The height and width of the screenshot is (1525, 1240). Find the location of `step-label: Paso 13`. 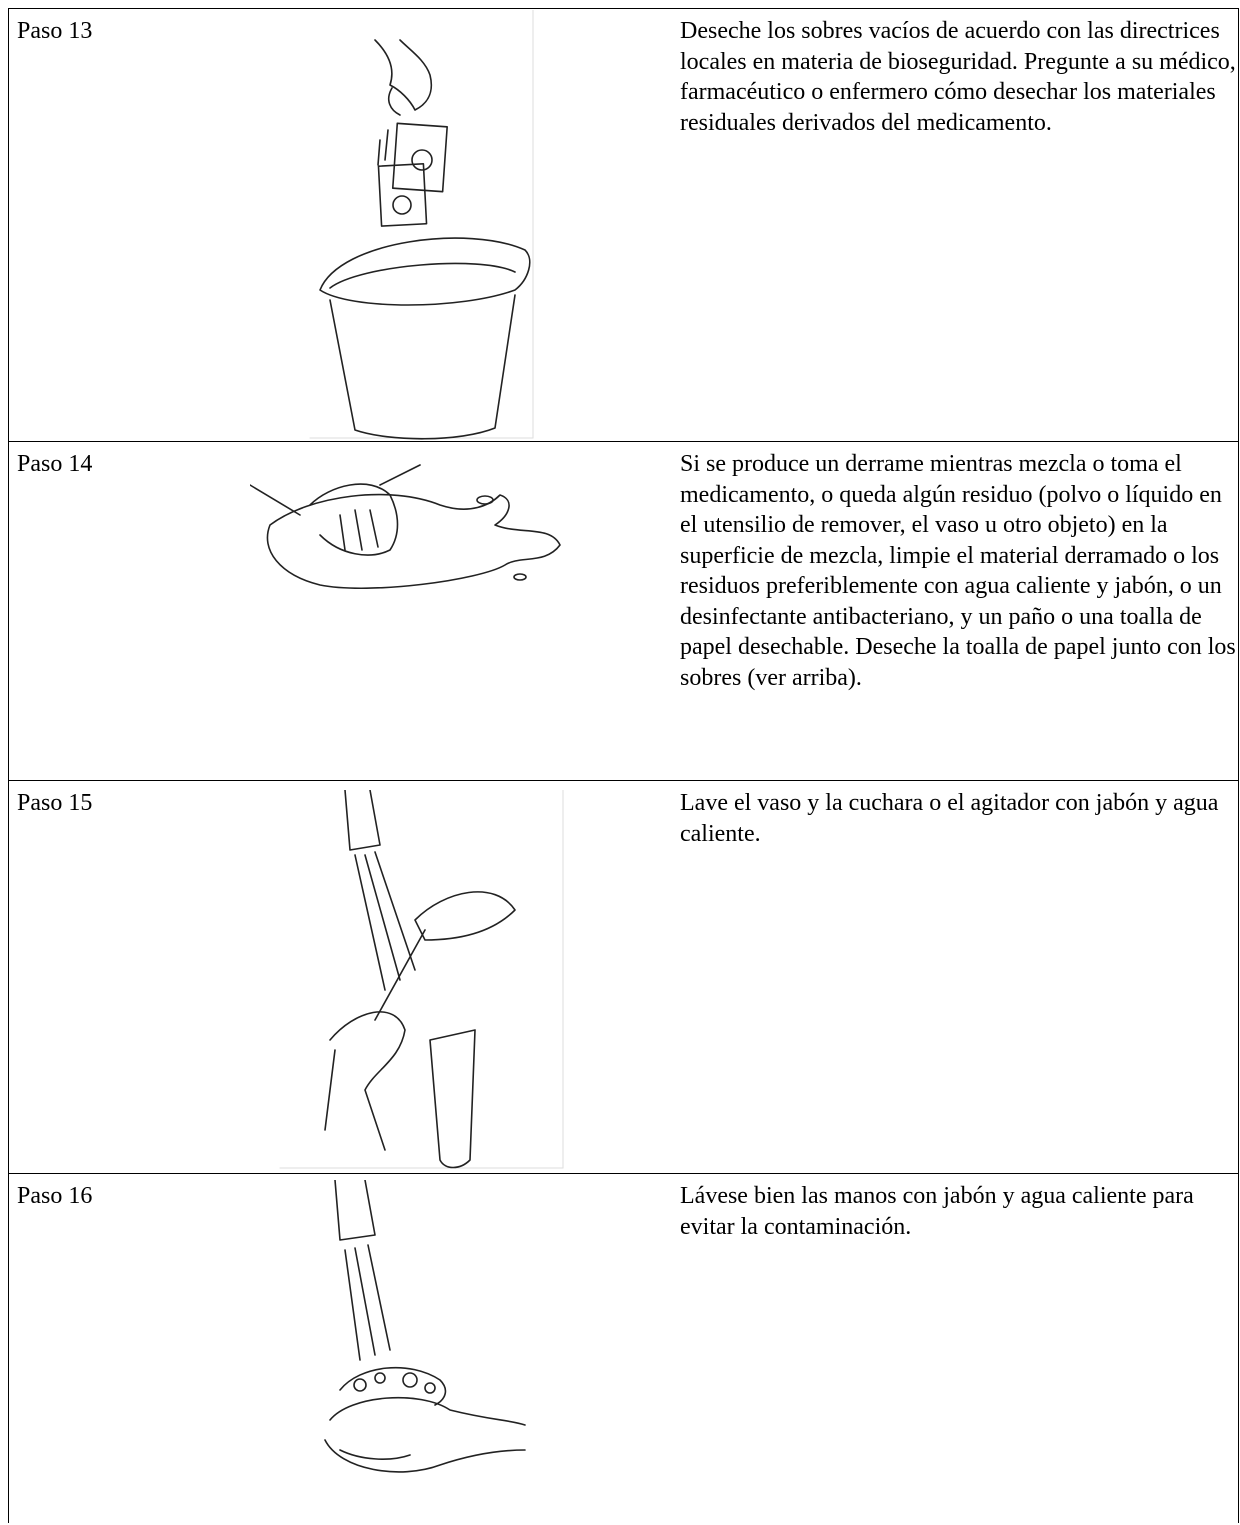

step-label: Paso 13 is located at coordinates (55, 31).